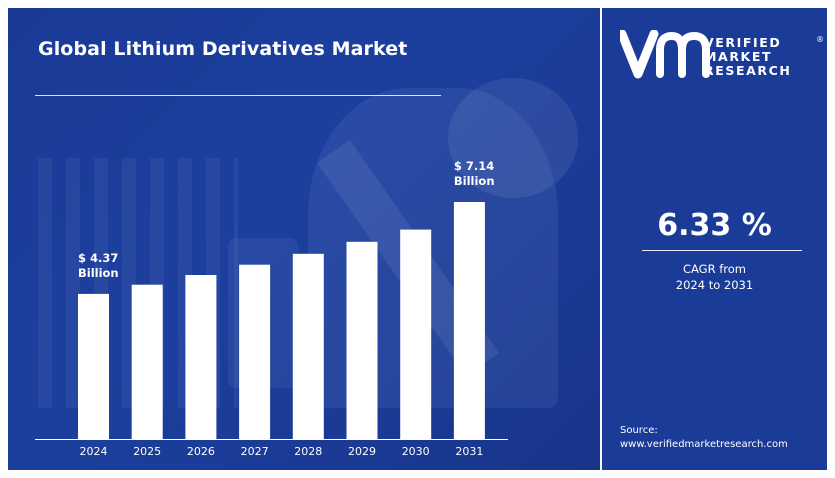 The height and width of the screenshot is (478, 835). What do you see at coordinates (94, 451) in the screenshot?
I see `x-tick-label-2024: 2024` at bounding box center [94, 451].